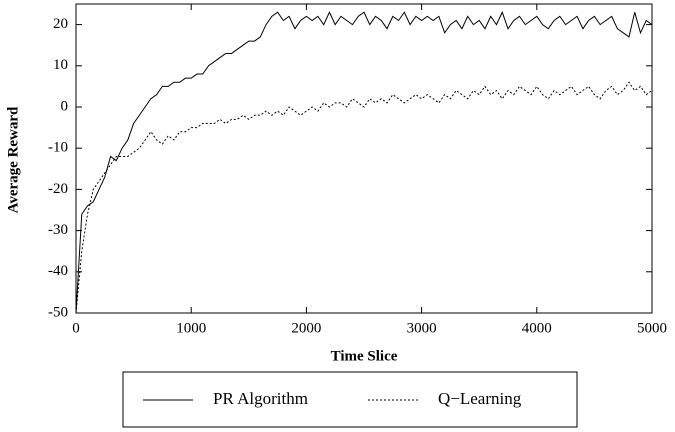  I want to click on y-tick-label: -50, so click(58, 312).